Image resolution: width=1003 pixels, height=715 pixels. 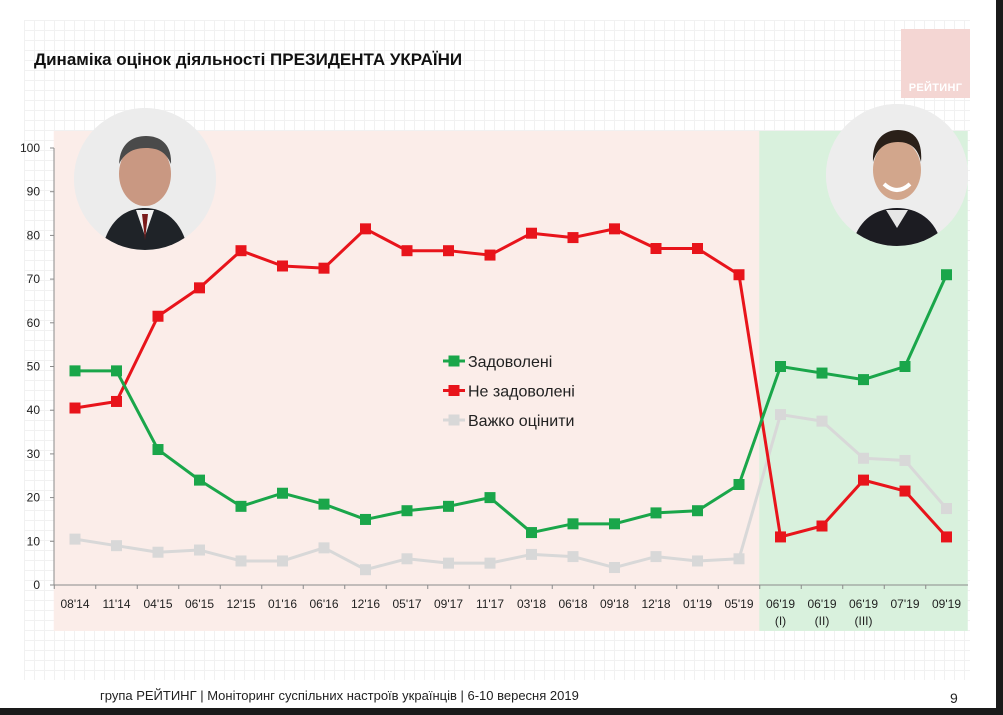 I want to click on x-tick-label: 01'19, so click(x=697, y=604).